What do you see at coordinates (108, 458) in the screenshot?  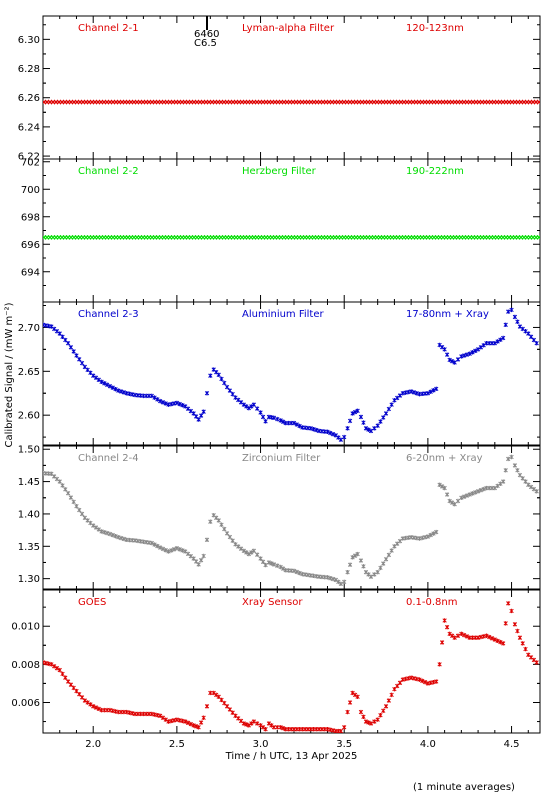 I see `channel-label: Channel 2-4` at bounding box center [108, 458].